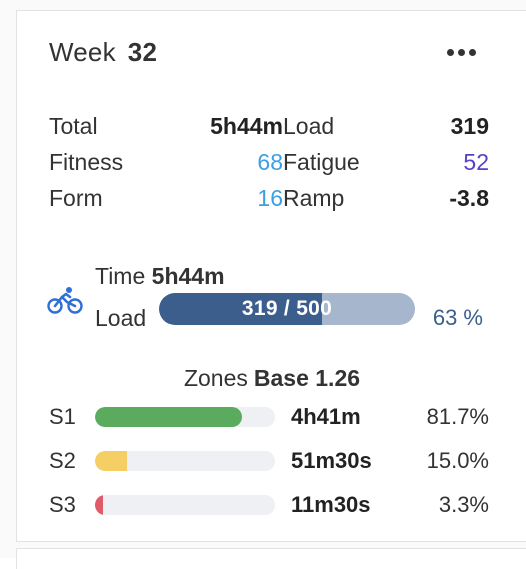 This screenshot has height=569, width=526. I want to click on time-line: Time 5h44m, so click(160, 276).